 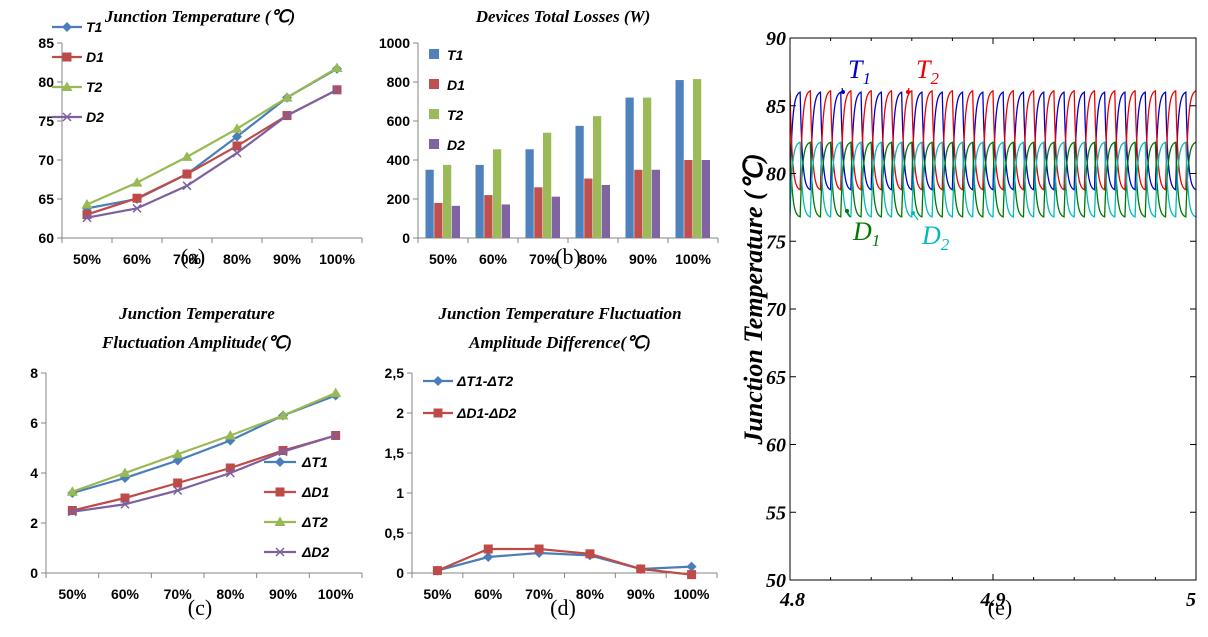 I want to click on series-line-ΔD1-ΔD2, so click(x=564, y=561).